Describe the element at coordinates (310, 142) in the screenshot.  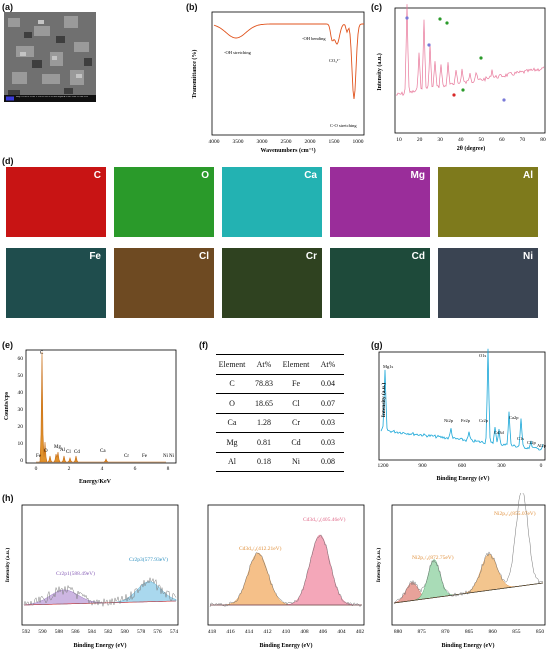
I see `tick-label: 2000` at that location.